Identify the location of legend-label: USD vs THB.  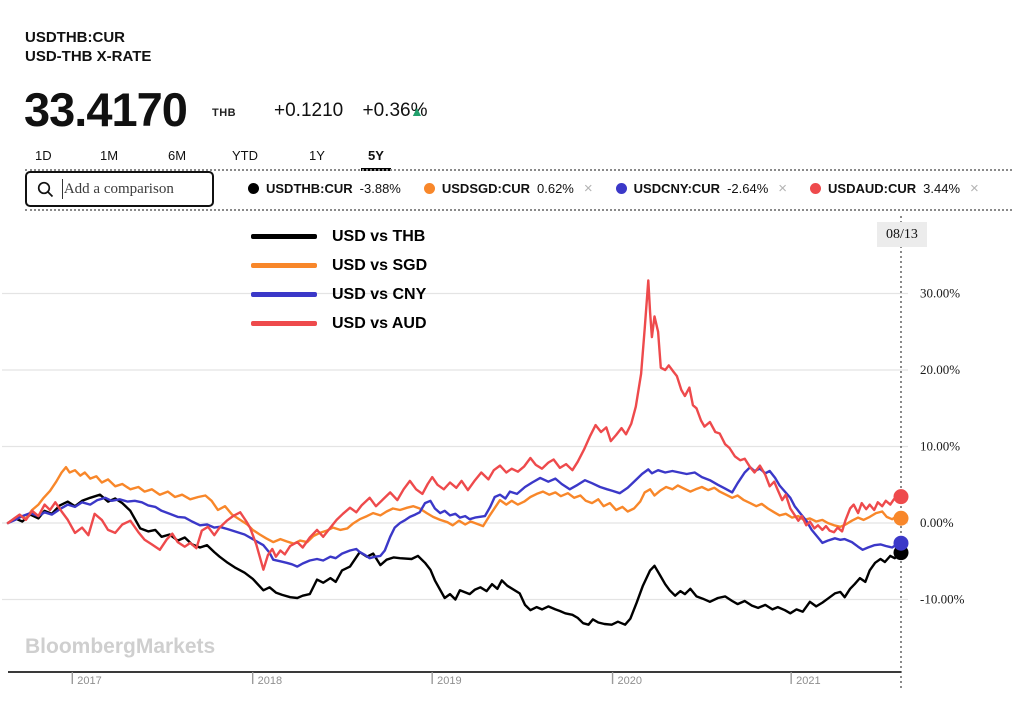
(379, 236).